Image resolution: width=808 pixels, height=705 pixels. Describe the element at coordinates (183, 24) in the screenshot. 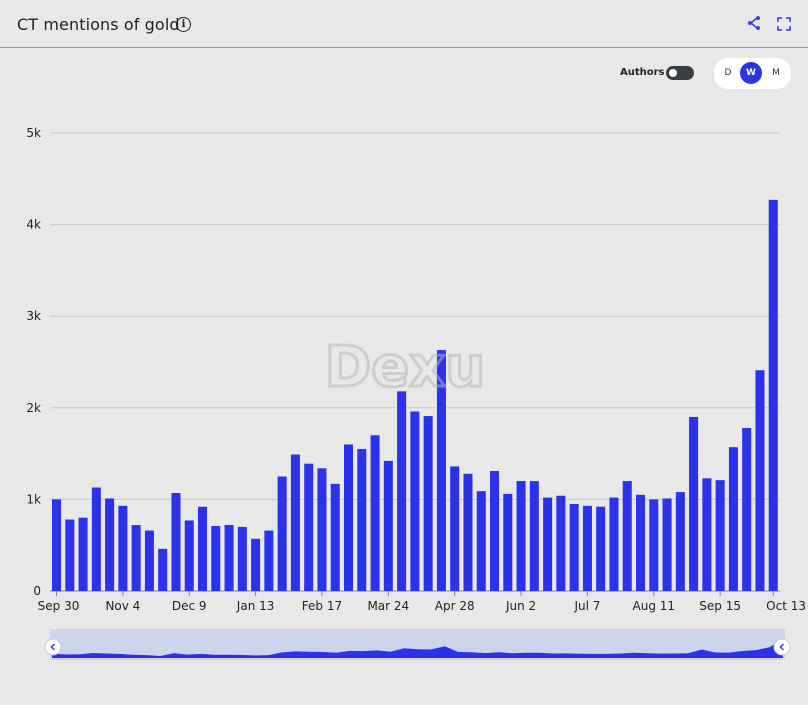

I see `info-icon: i` at that location.